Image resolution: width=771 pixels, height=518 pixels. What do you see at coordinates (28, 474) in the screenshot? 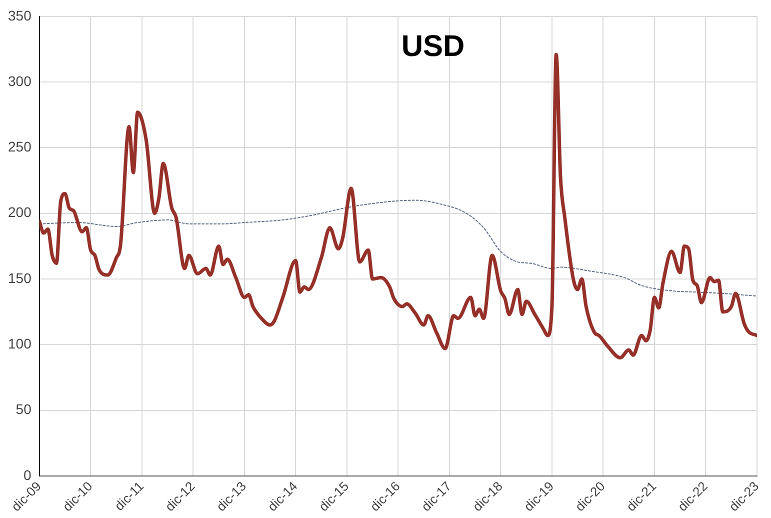
I see `y-tick-label: 0` at bounding box center [28, 474].